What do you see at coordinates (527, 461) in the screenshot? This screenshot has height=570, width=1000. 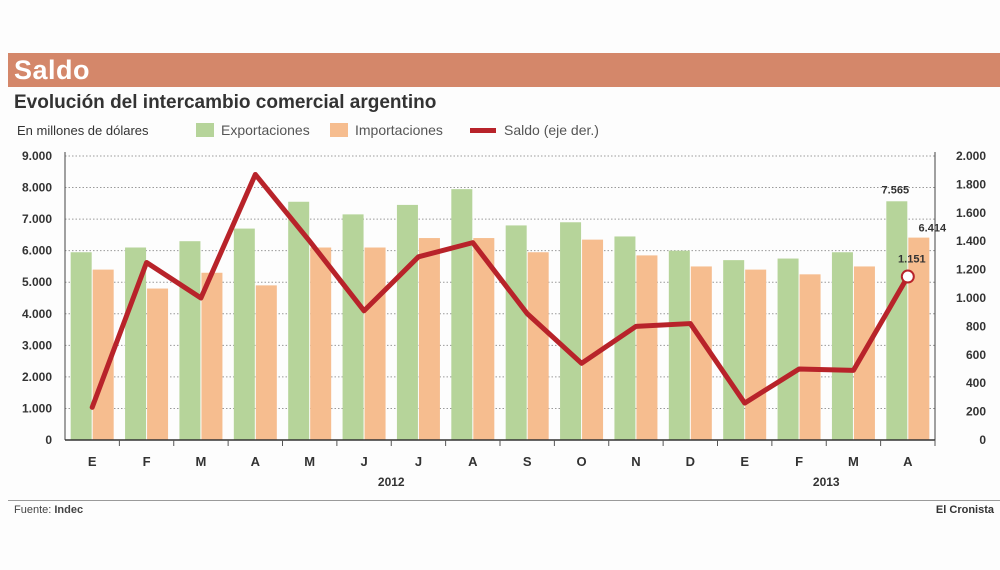 I see `x-category-label: S` at bounding box center [527, 461].